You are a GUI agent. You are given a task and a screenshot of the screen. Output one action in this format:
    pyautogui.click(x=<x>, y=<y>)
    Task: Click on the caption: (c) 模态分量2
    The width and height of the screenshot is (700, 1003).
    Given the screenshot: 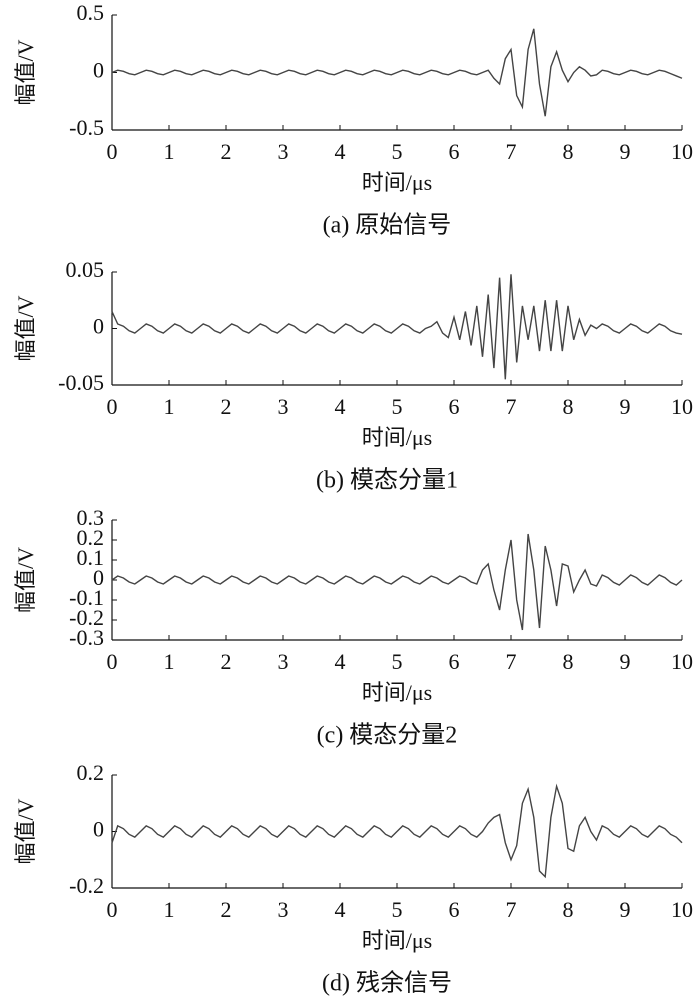 What is the action you would take?
    pyautogui.click(x=387, y=735)
    